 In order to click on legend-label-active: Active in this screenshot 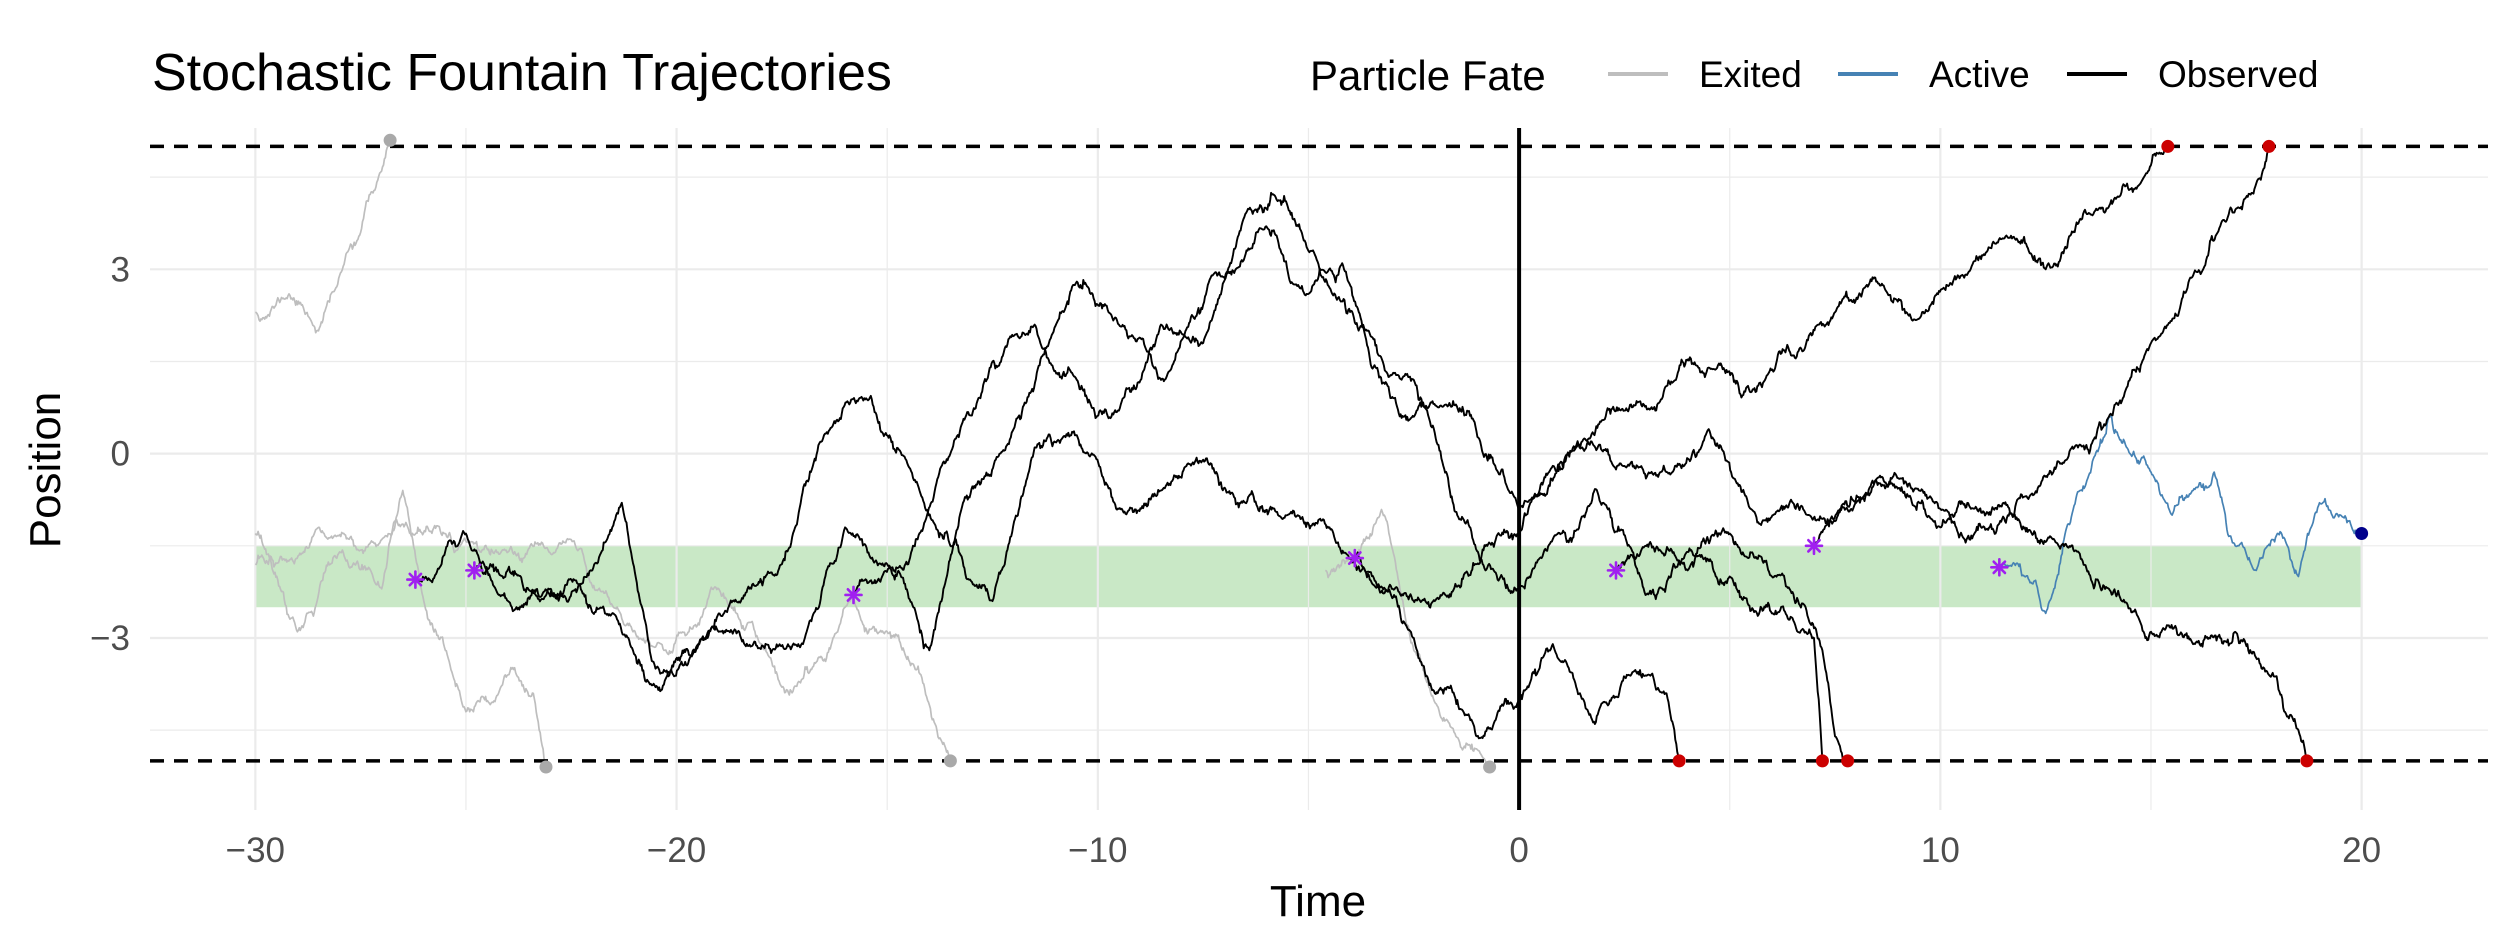, I will do `click(1979, 74)`.